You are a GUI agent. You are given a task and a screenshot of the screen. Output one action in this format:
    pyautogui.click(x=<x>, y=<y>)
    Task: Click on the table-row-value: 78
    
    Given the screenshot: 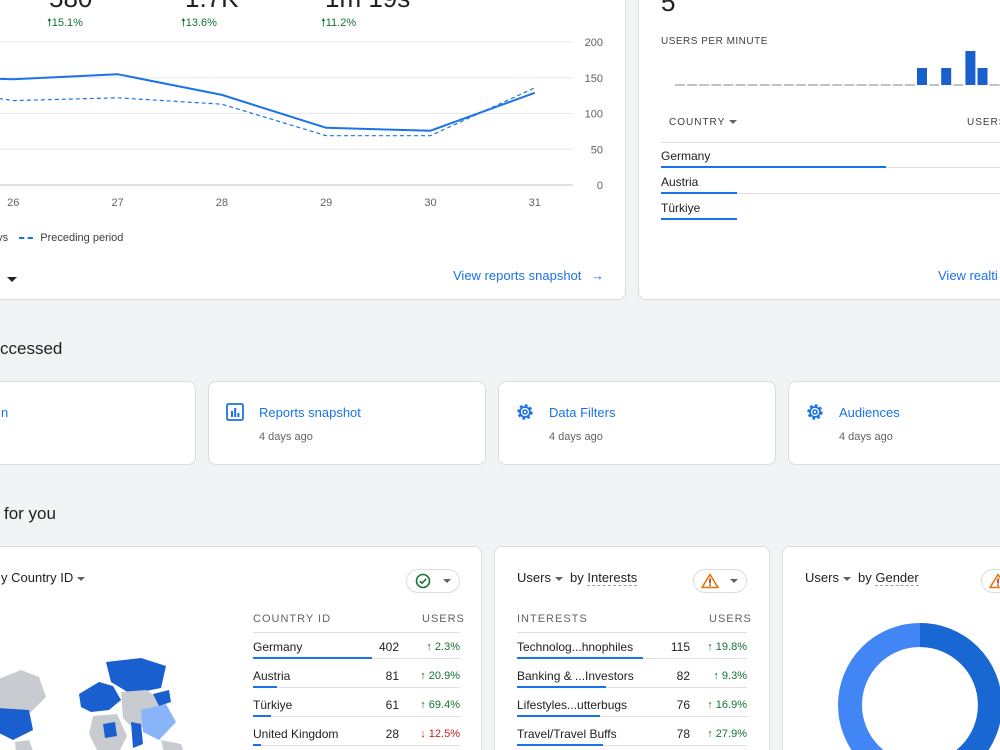 What is the action you would take?
    pyautogui.click(x=683, y=734)
    